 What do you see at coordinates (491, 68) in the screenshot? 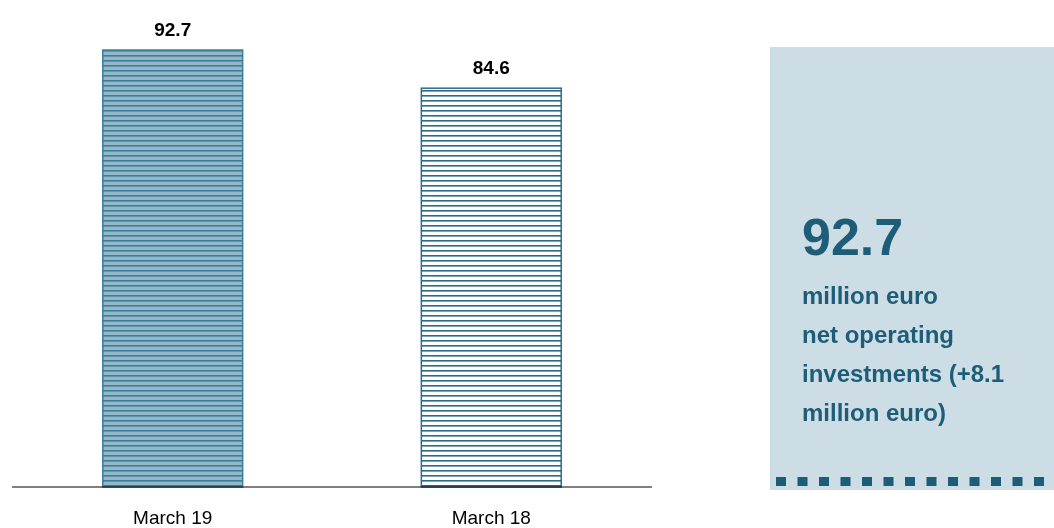
I see `data-label: 84.6` at bounding box center [491, 68].